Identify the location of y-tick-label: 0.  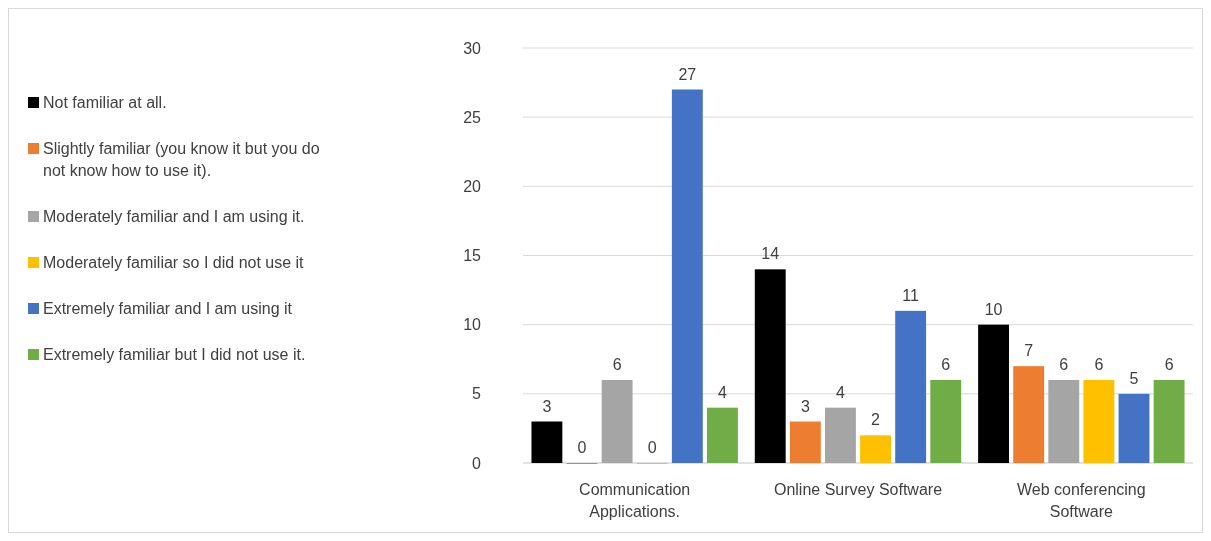
(477, 463).